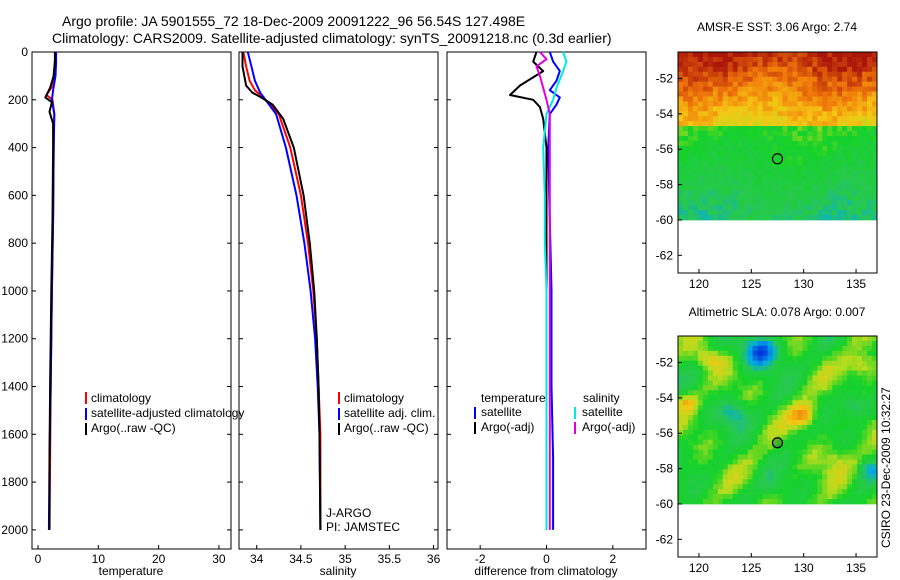  I want to click on legend-climatology-label: climatology, so click(374, 398).